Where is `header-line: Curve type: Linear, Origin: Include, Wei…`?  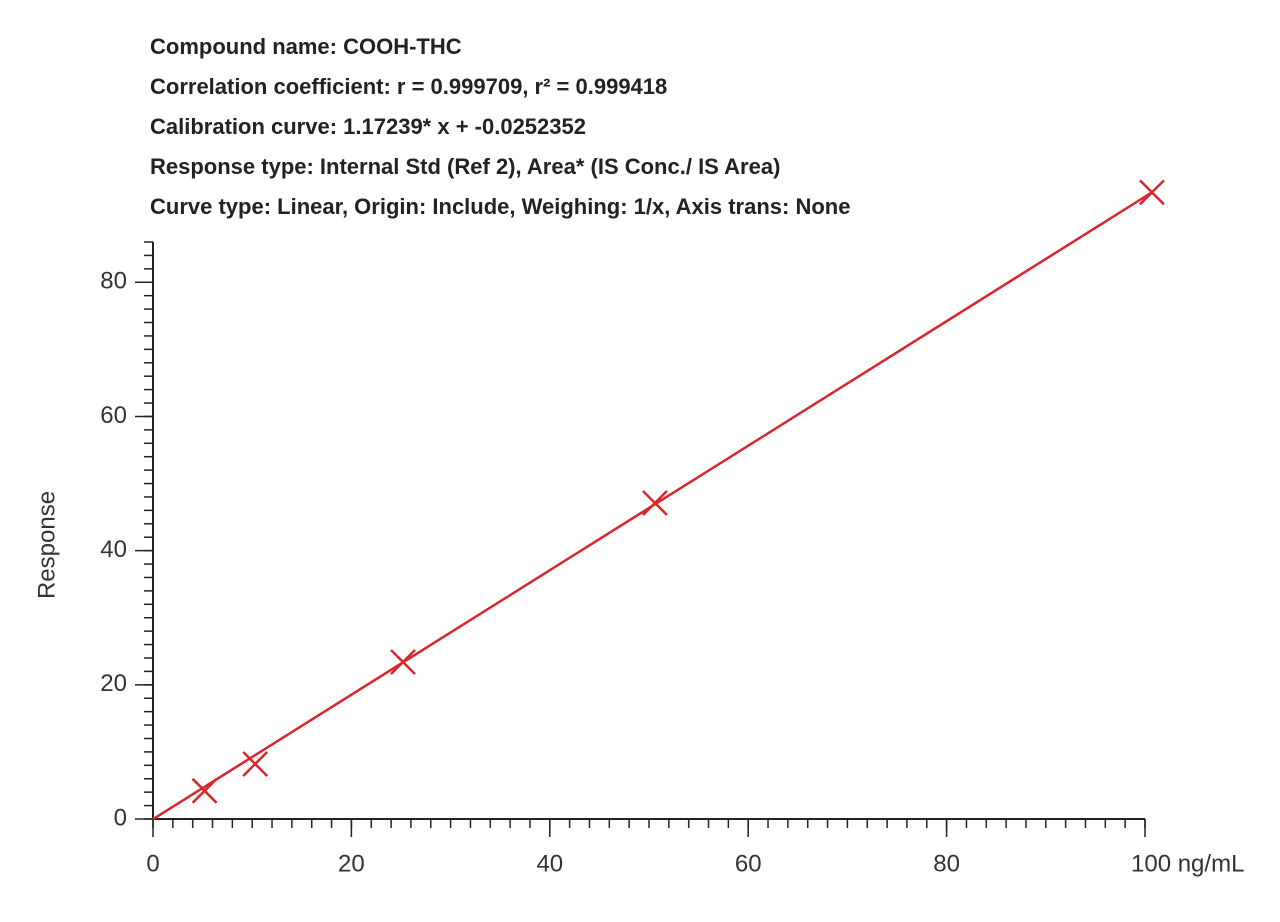 header-line: Curve type: Linear, Origin: Include, Wei… is located at coordinates (500, 206).